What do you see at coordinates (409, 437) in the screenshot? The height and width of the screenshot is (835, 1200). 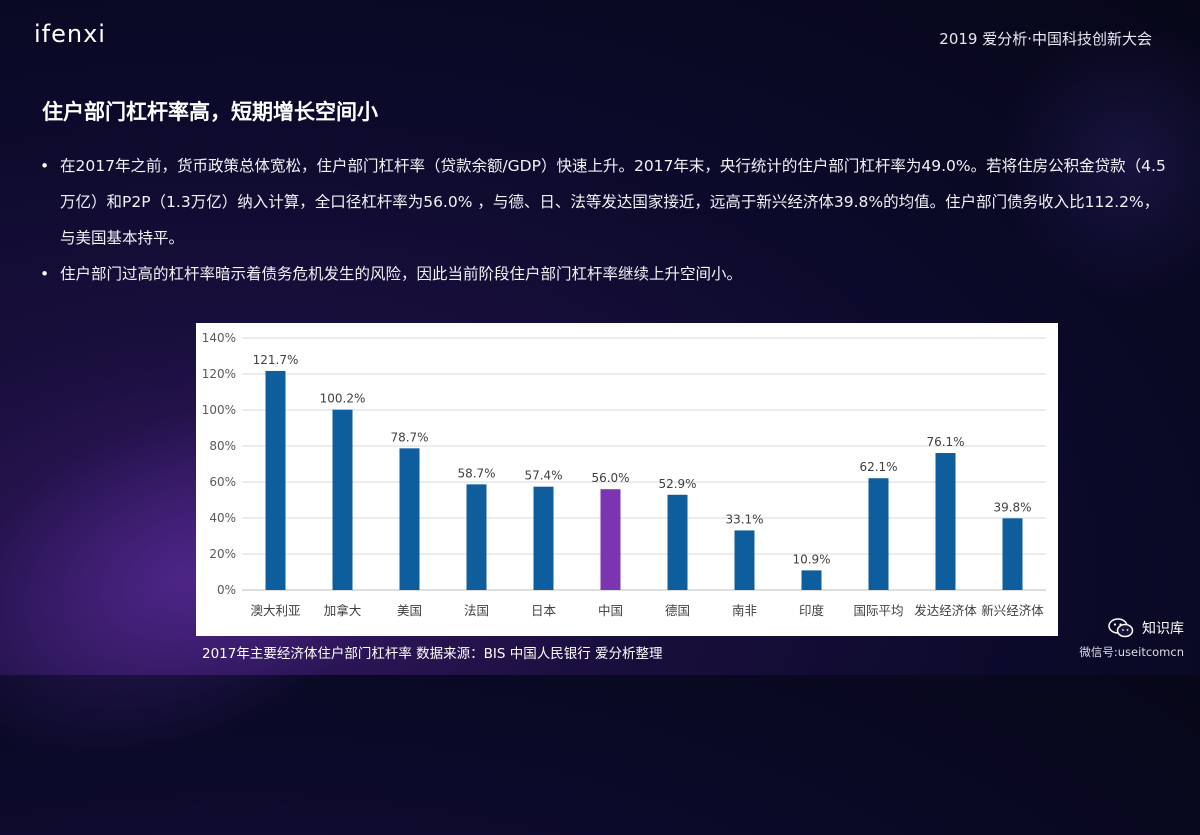 I see `data-label: 78.7%` at bounding box center [409, 437].